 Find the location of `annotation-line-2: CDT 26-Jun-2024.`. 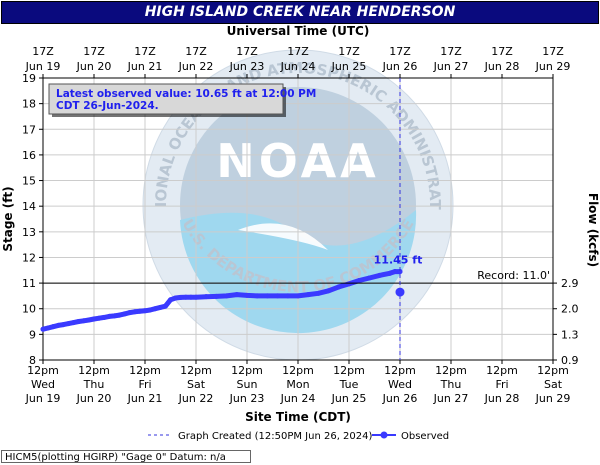

annotation-line-2: CDT 26-Jun-2024. is located at coordinates (107, 106).